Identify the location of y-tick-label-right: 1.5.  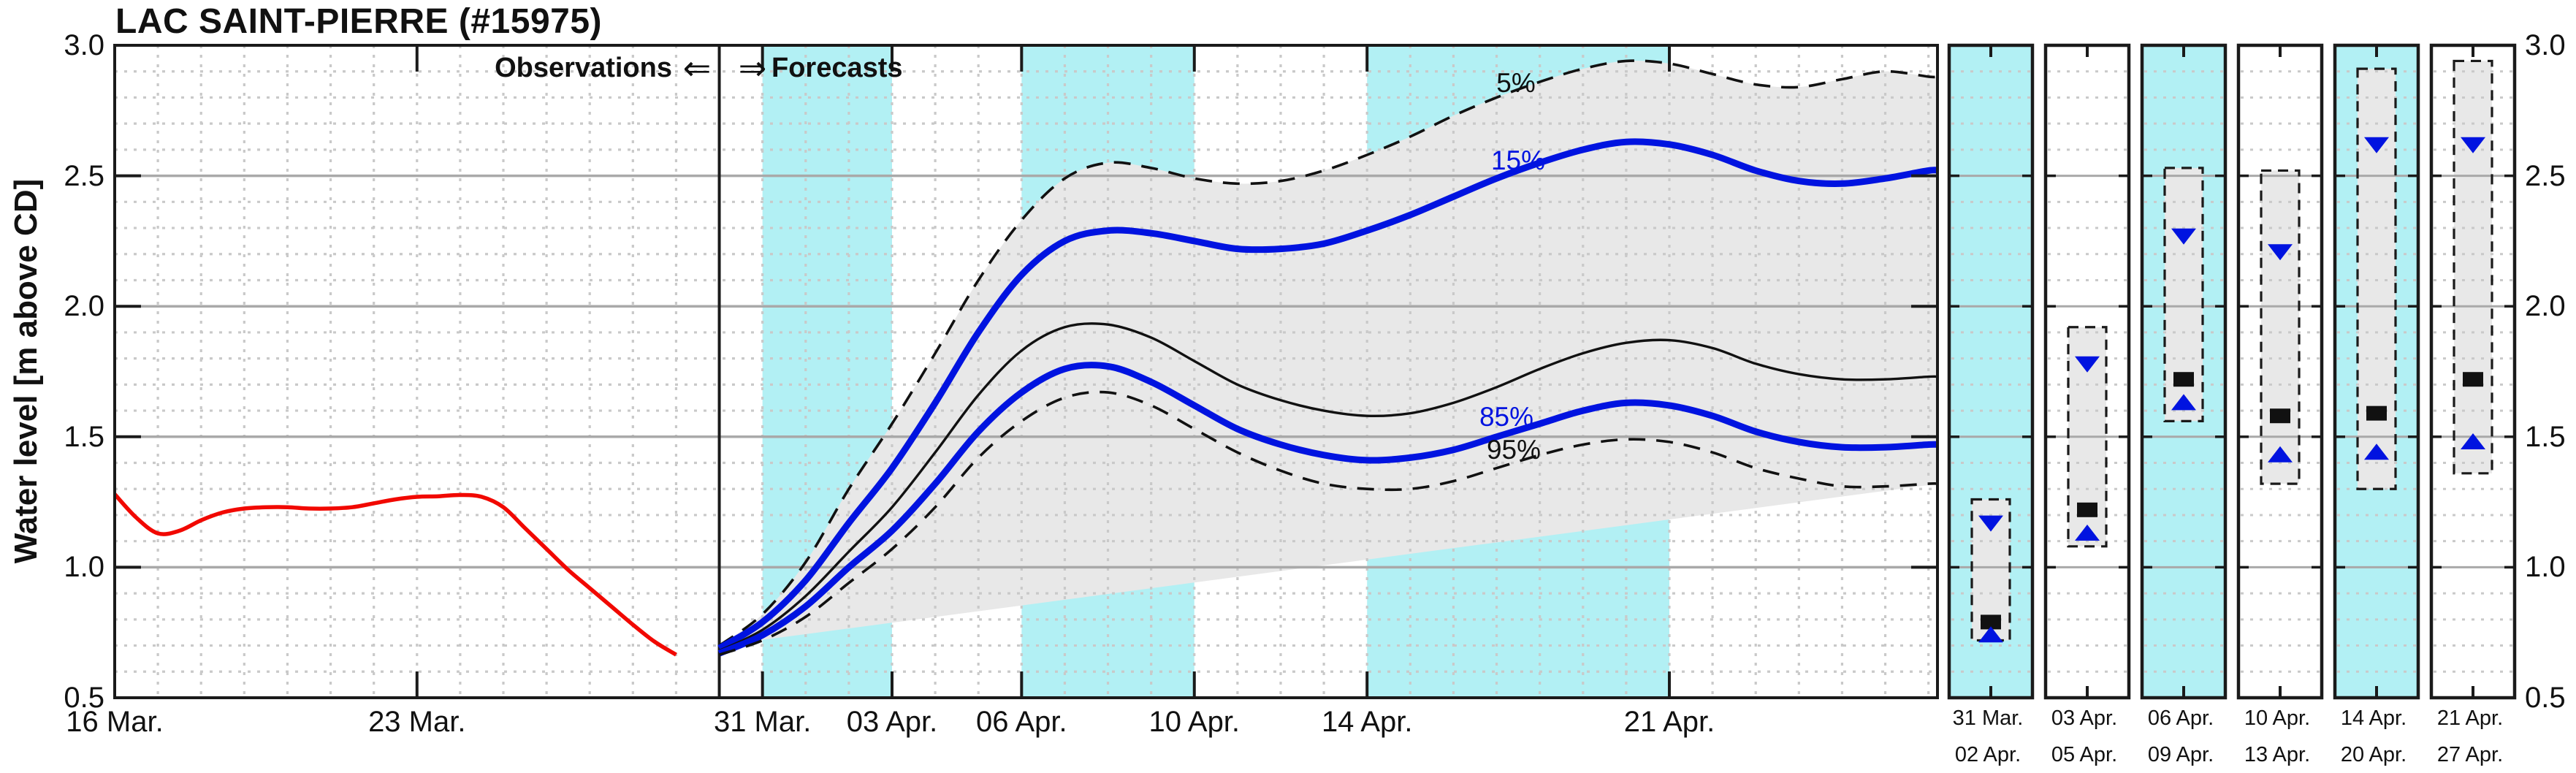
(2545, 436).